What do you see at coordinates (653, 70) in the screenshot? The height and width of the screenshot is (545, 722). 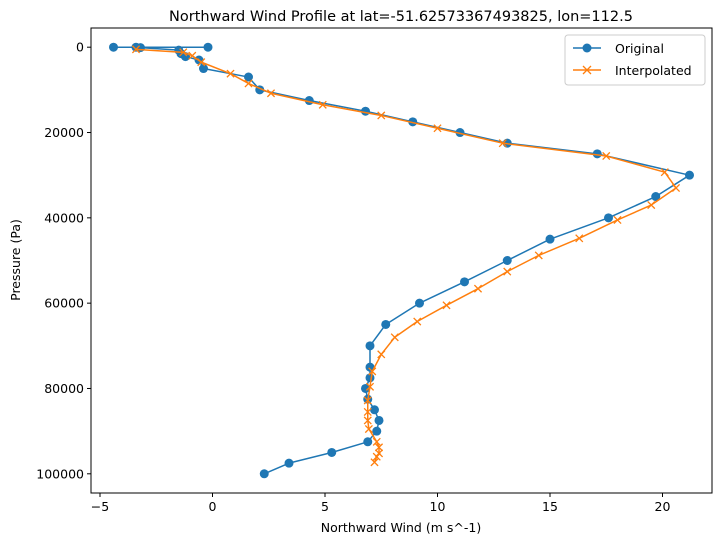 I see `legend-interpolated-label: Interpolated` at bounding box center [653, 70].